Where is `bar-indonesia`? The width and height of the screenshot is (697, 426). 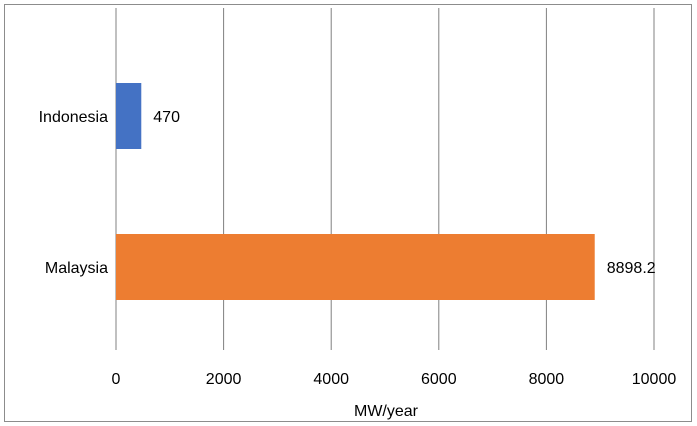 bar-indonesia is located at coordinates (129, 116).